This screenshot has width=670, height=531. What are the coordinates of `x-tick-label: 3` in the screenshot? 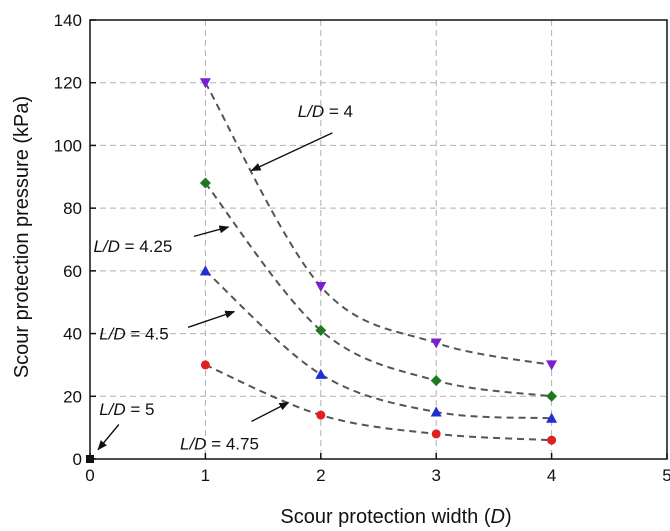 It's located at (435, 475).